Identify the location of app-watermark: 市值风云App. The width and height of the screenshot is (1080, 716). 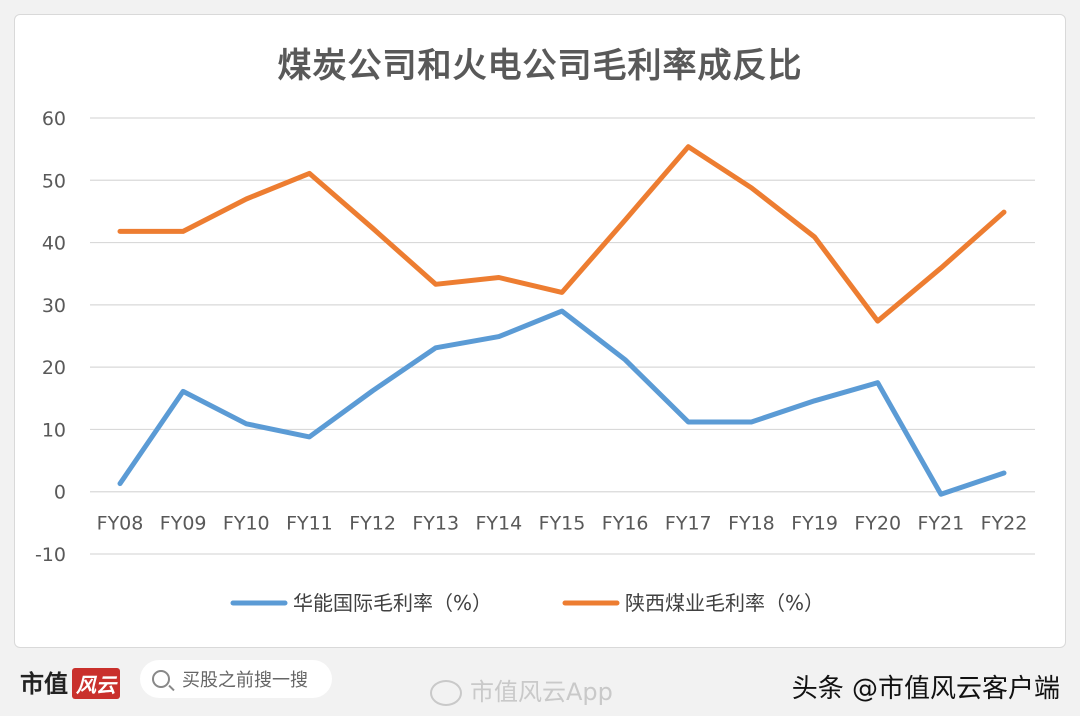
(521, 689).